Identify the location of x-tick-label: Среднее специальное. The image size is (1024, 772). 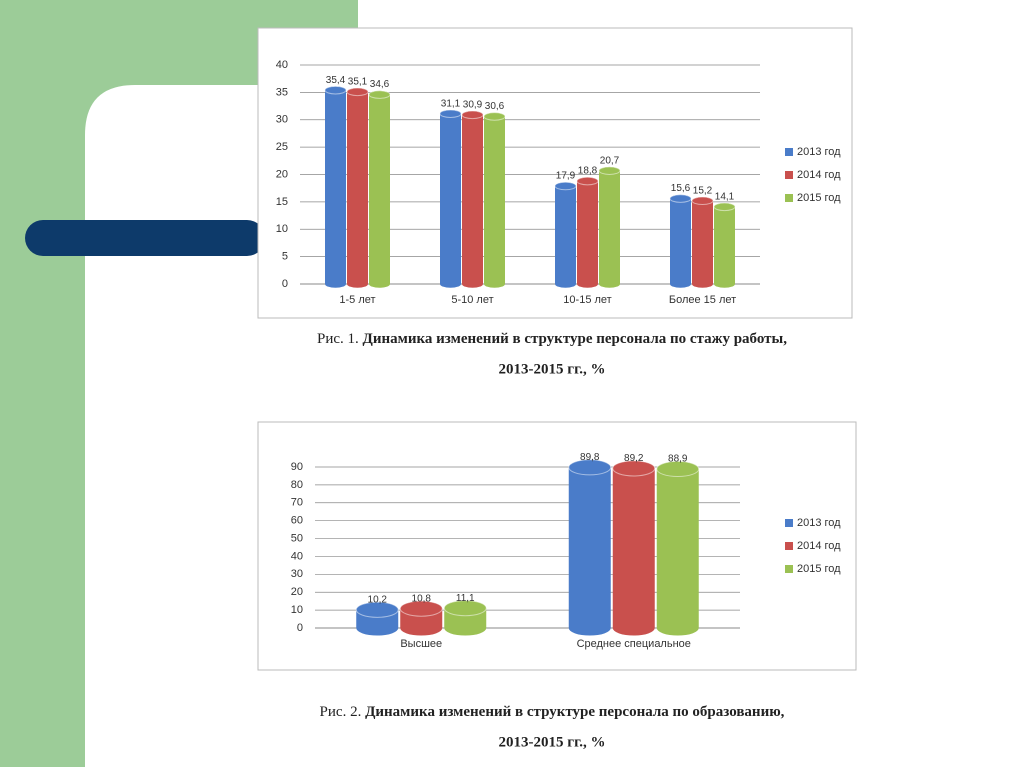
(634, 644).